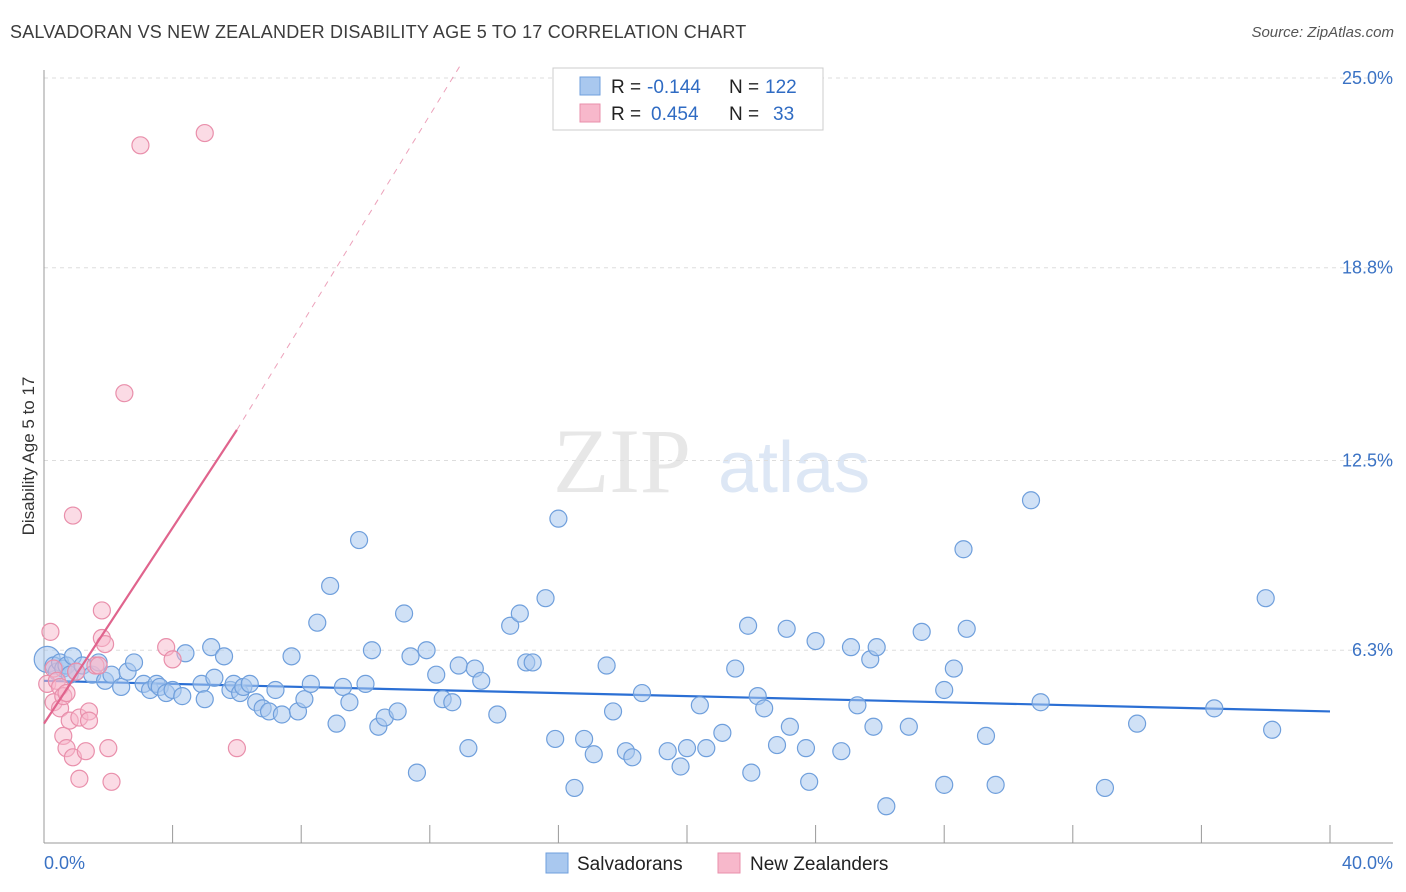  What do you see at coordinates (674, 87) in the screenshot?
I see `legend-r-value-blue: -0.144` at bounding box center [674, 87].